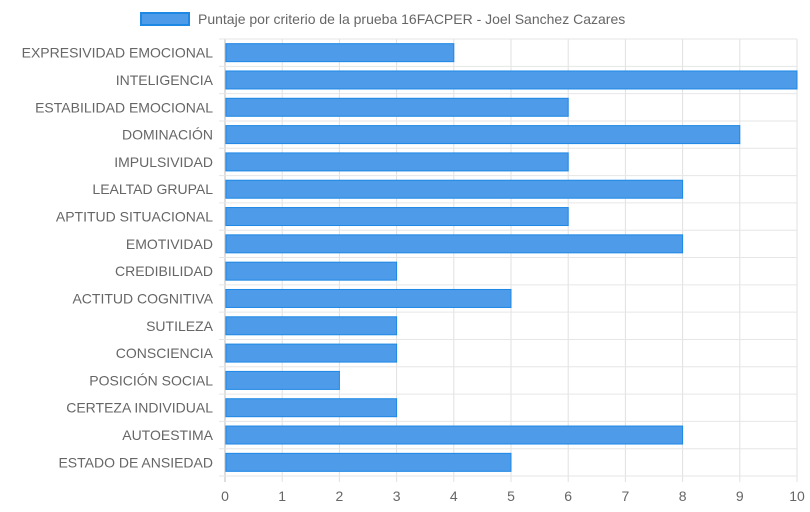 This screenshot has width=810, height=512. Describe the element at coordinates (124, 107) in the screenshot. I see `y-category-label: ESTABILIDAD EMOCIONAL` at that location.